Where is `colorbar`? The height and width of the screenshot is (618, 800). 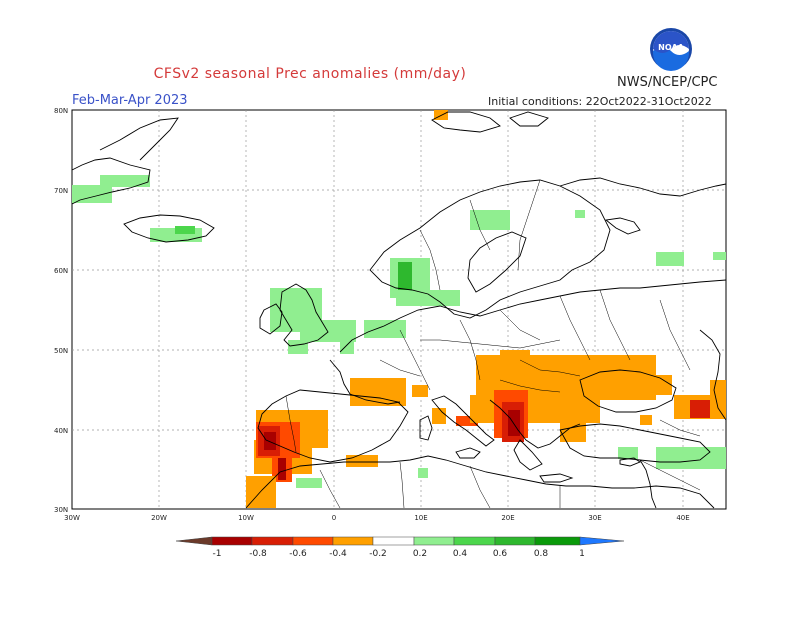
colorbar is located at coordinates (400, 541).